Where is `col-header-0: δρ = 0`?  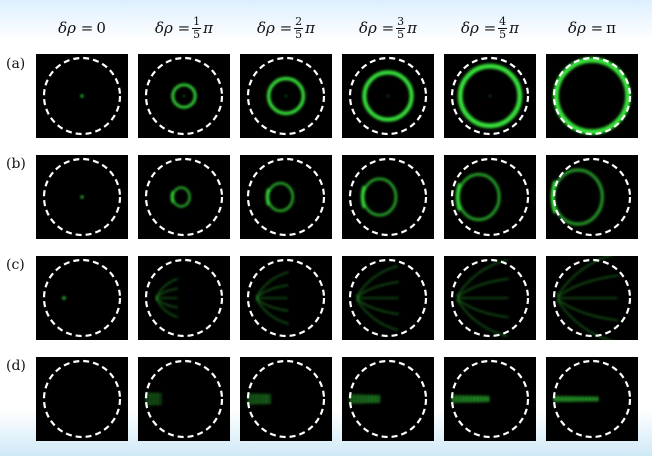 col-header-0: δρ = 0 is located at coordinates (82, 28).